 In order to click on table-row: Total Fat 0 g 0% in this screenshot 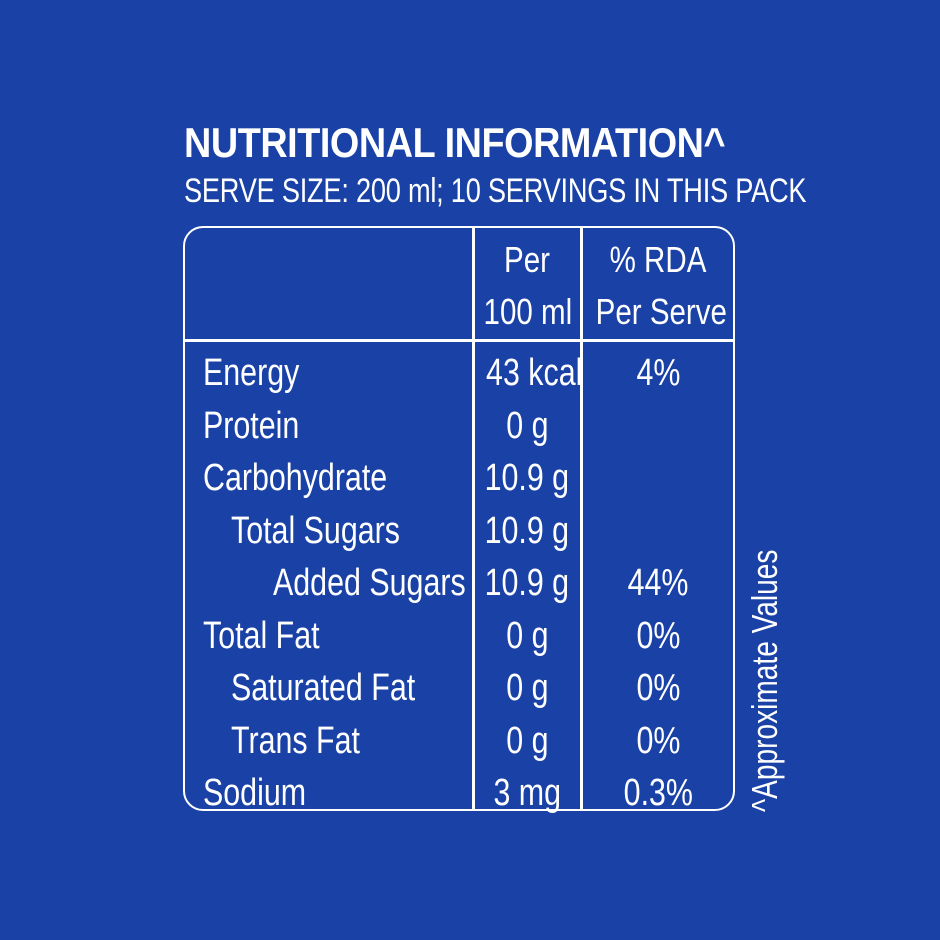, I will do `click(459, 636)`.